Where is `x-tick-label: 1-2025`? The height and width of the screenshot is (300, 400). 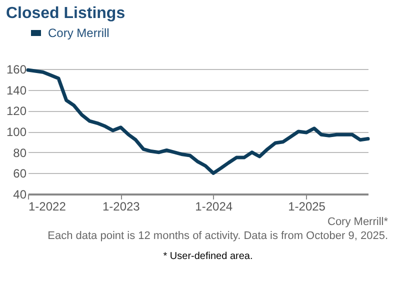 x-tick-label: 1-2025 is located at coordinates (307, 207).